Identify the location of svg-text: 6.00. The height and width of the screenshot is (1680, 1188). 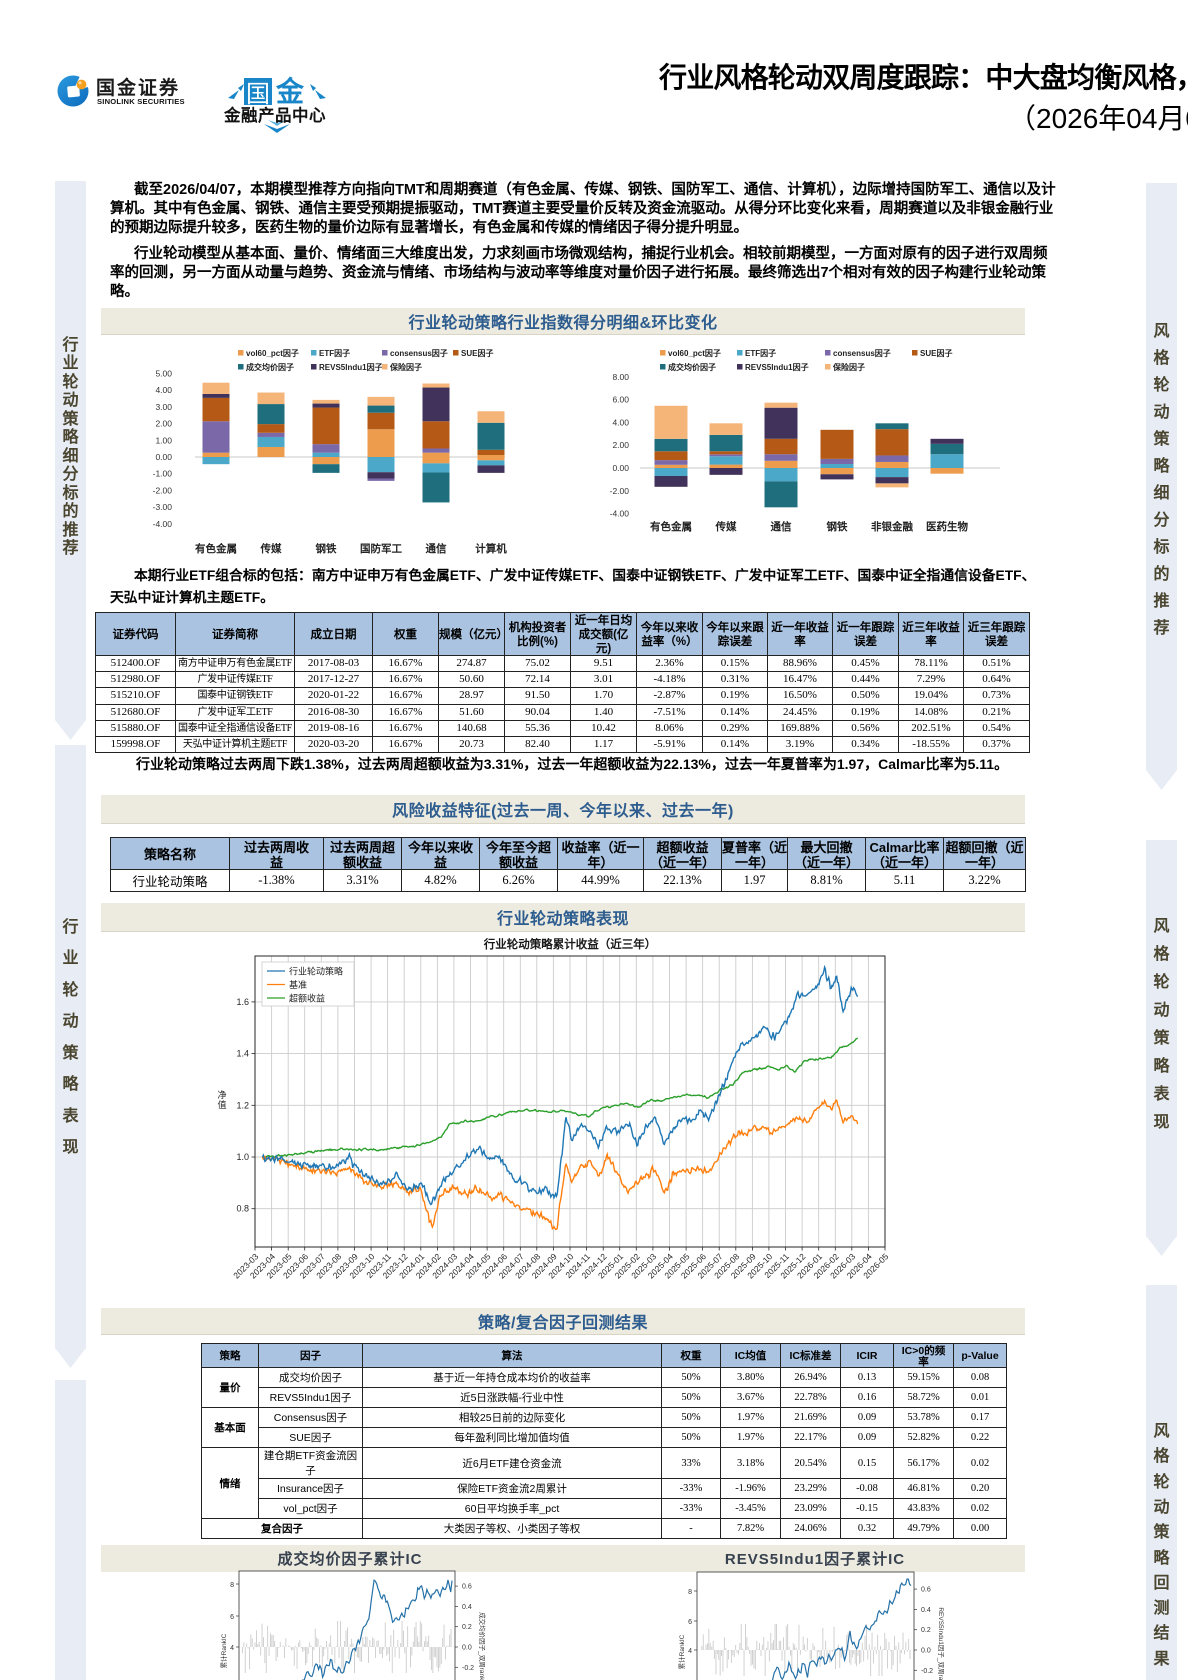
(620, 400).